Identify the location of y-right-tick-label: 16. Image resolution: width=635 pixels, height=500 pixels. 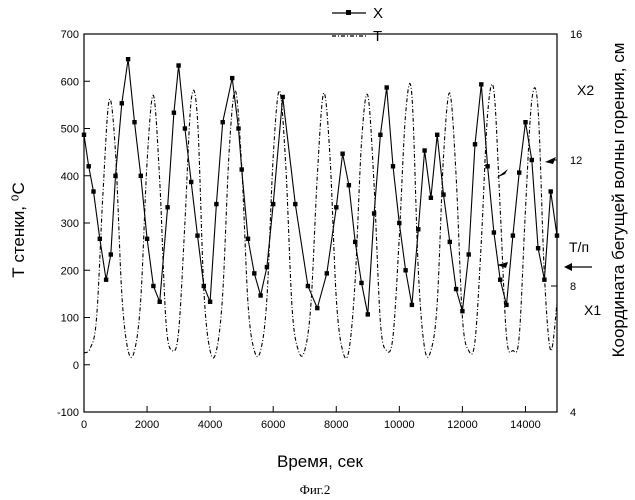
(576, 35).